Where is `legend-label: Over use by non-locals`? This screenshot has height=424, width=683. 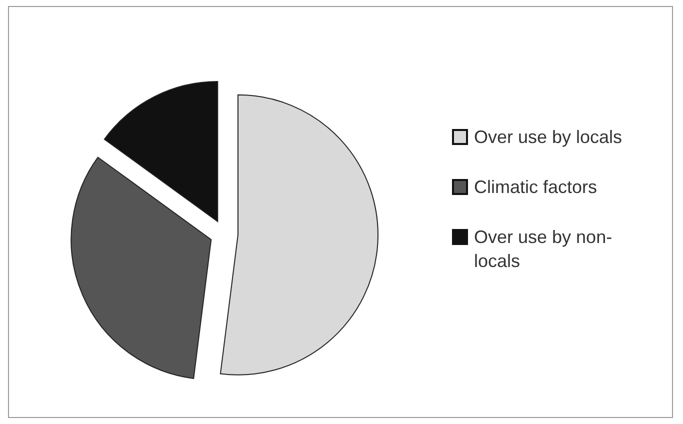 legend-label: Over use by non-locals is located at coordinates (544, 249).